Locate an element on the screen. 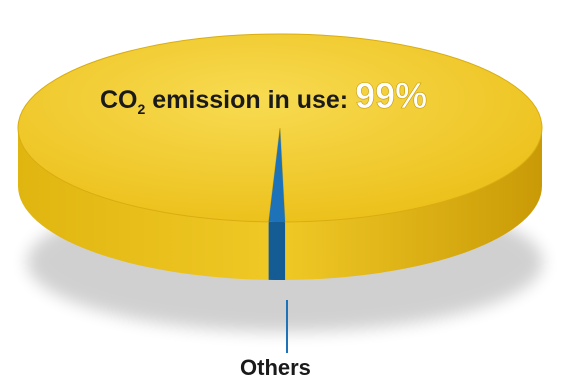 This screenshot has height=381, width=572. pie-slice-others is located at coordinates (277, 175).